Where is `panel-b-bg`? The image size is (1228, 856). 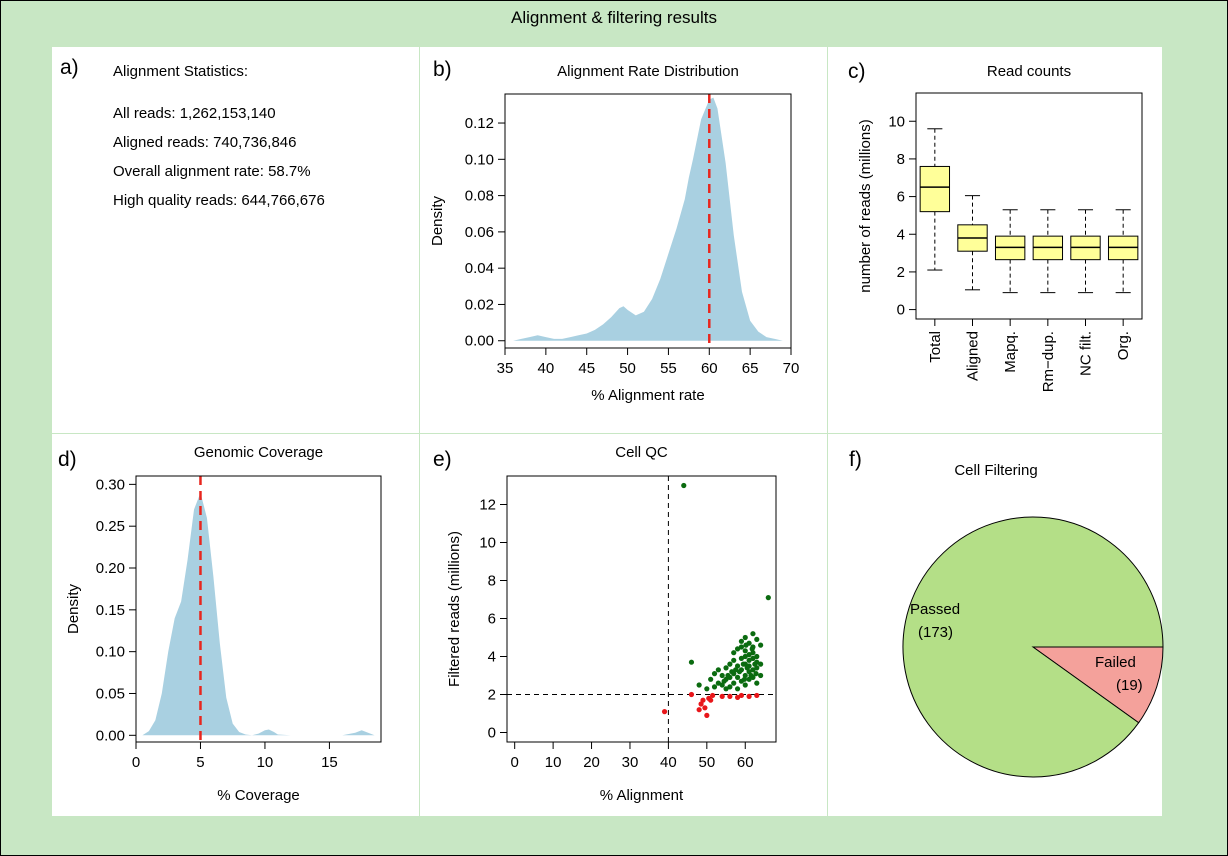 panel-b-bg is located at coordinates (623, 240).